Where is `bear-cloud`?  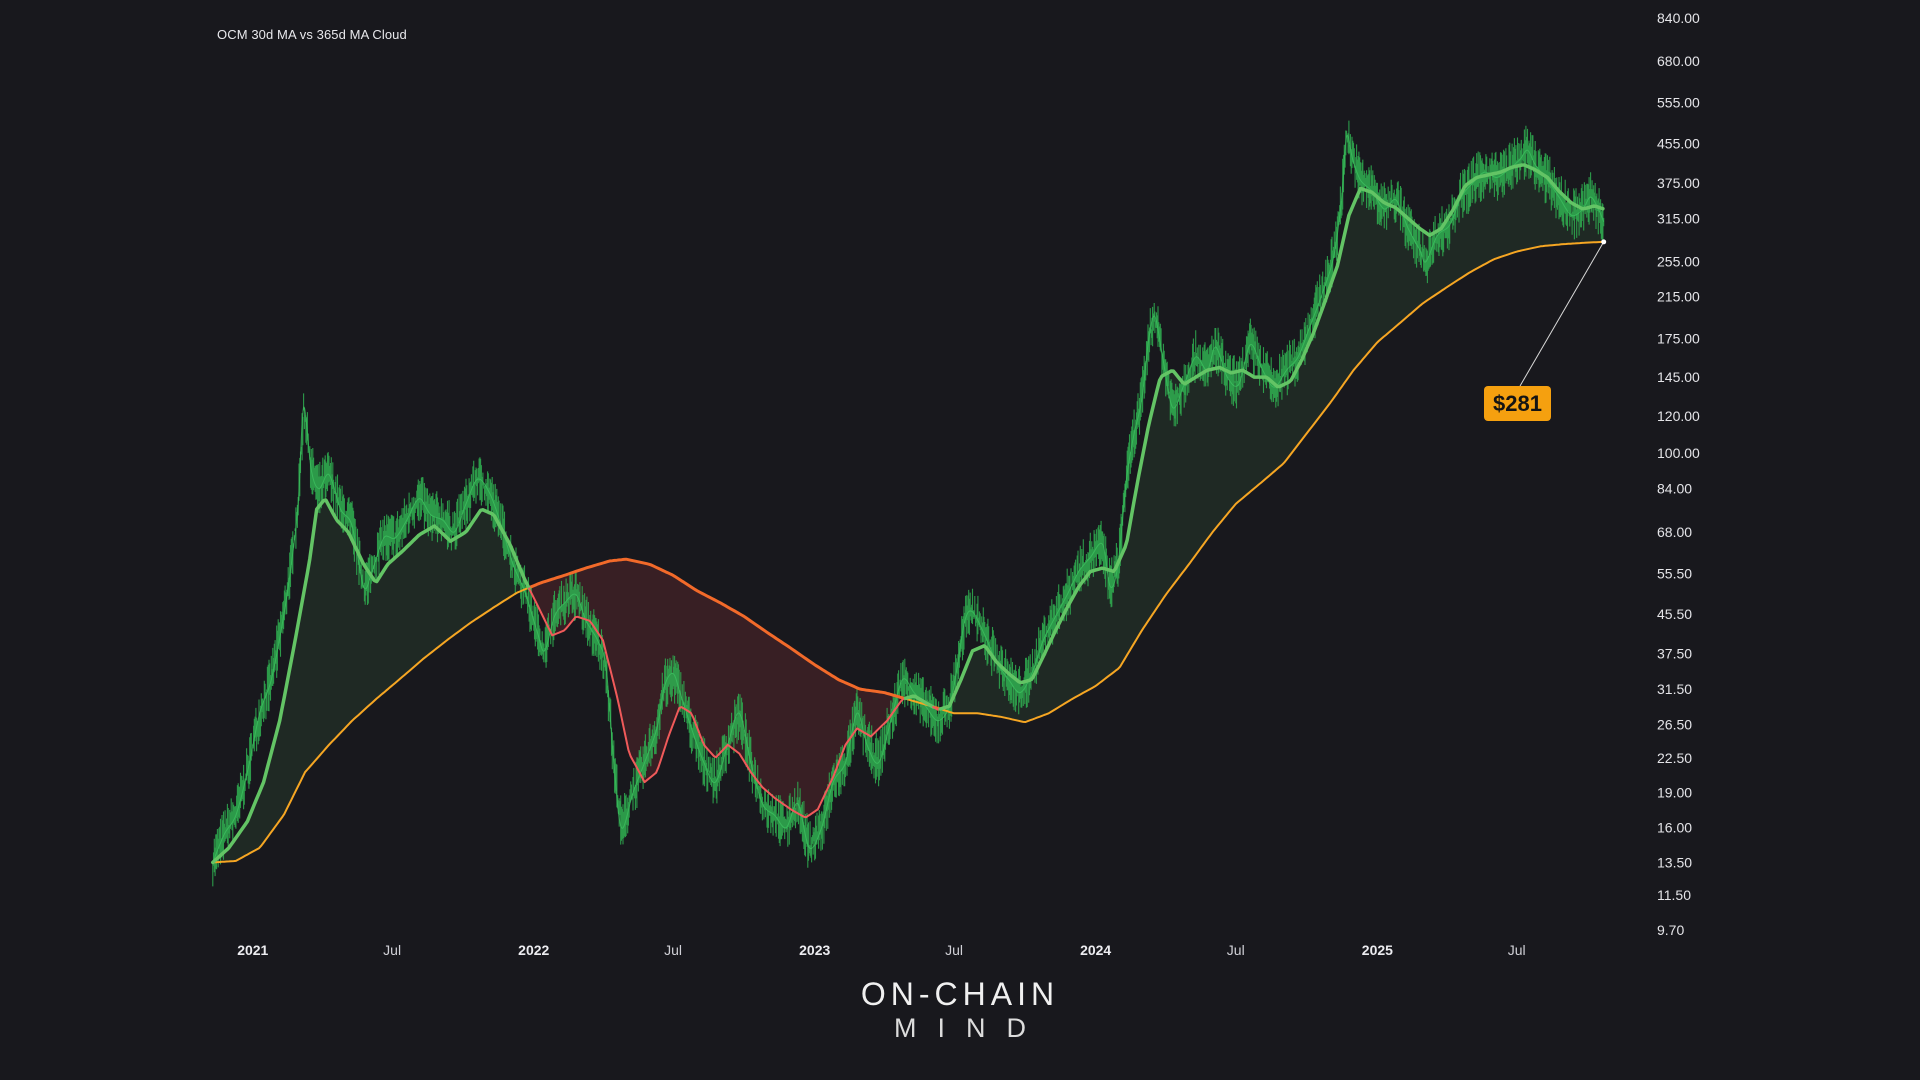
bear-cloud is located at coordinates (717, 688).